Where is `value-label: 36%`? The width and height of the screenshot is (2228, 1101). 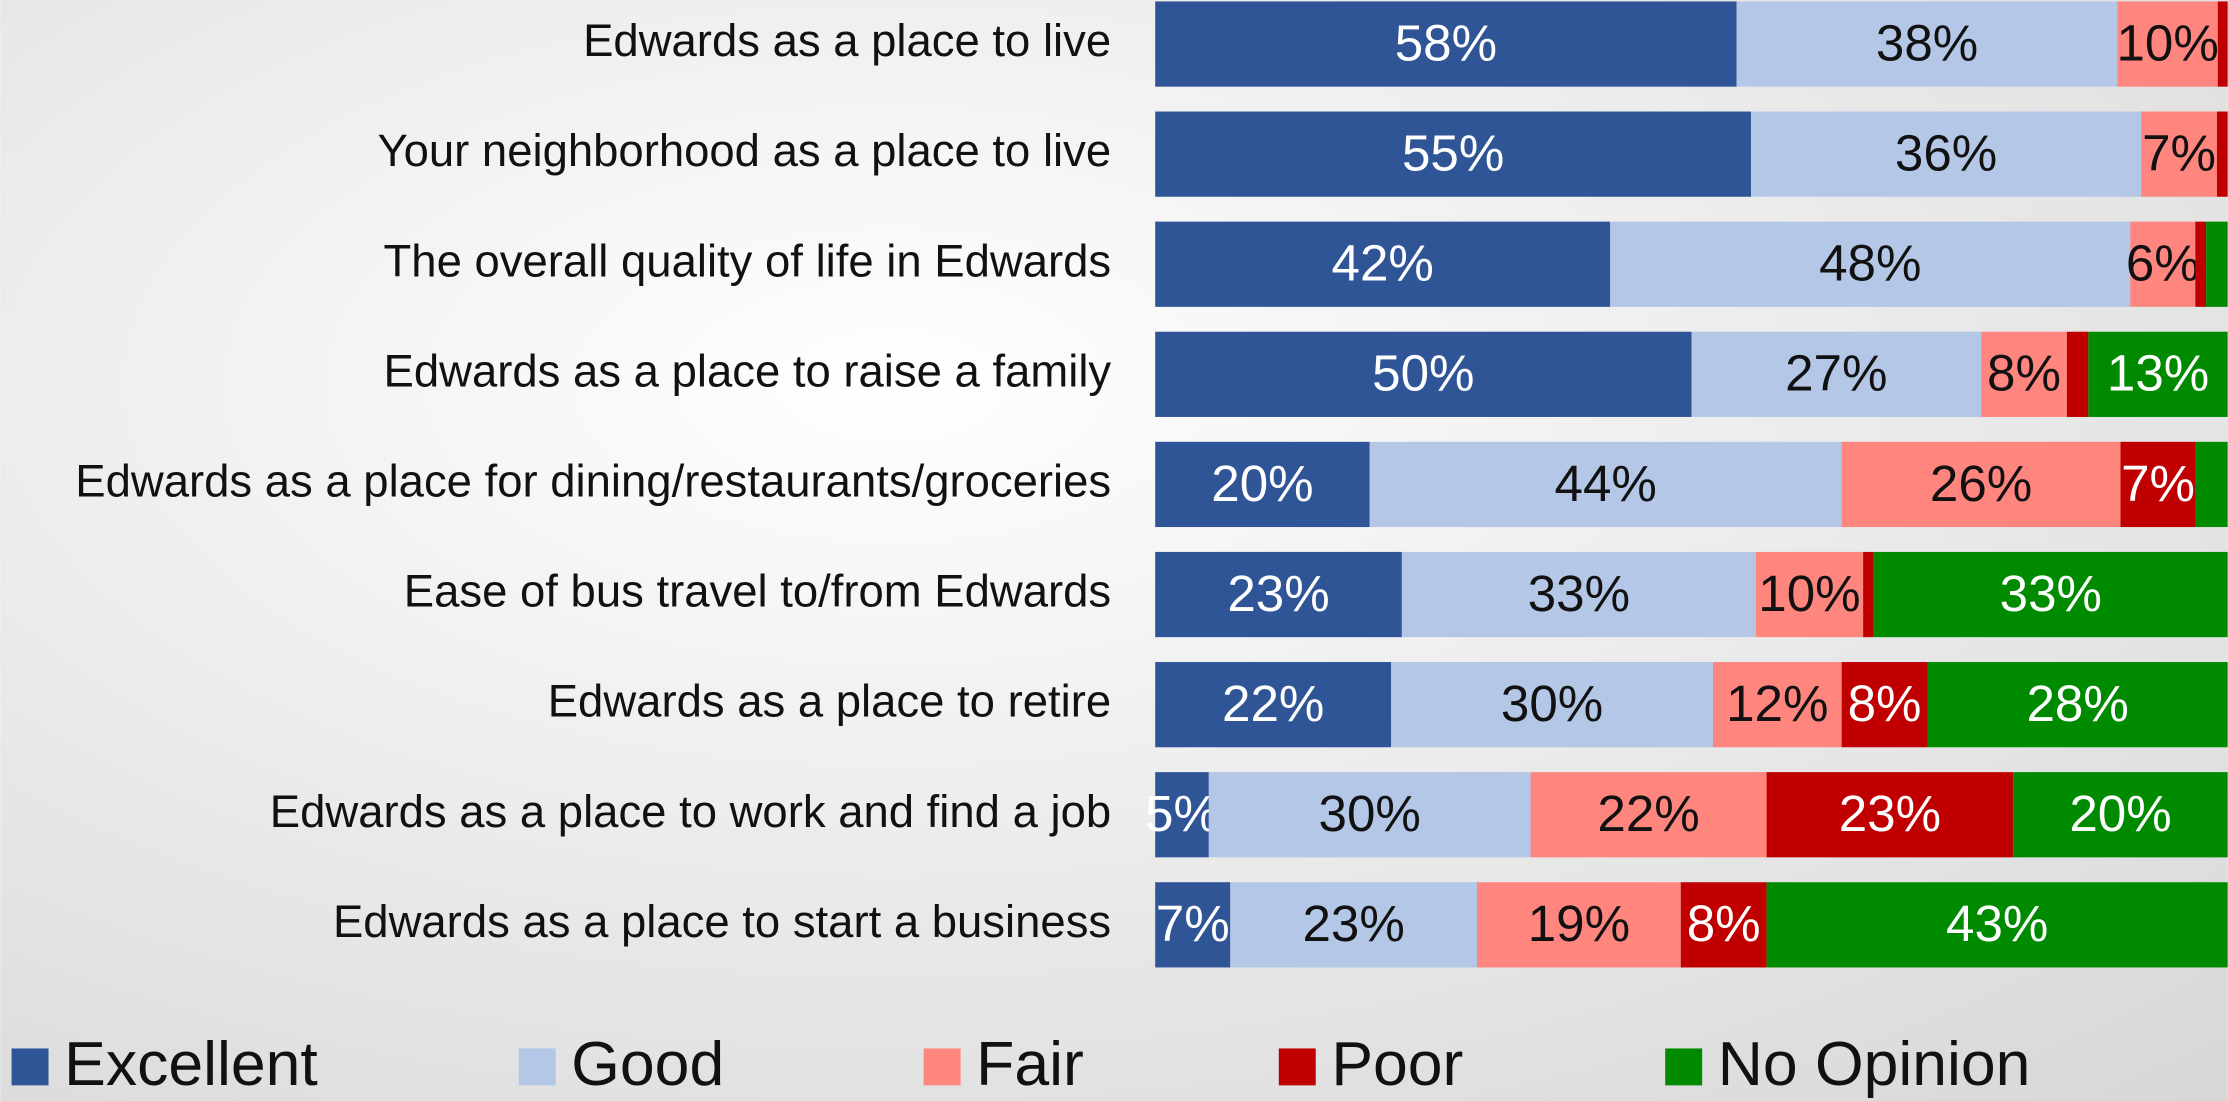
value-label: 36% is located at coordinates (1946, 152).